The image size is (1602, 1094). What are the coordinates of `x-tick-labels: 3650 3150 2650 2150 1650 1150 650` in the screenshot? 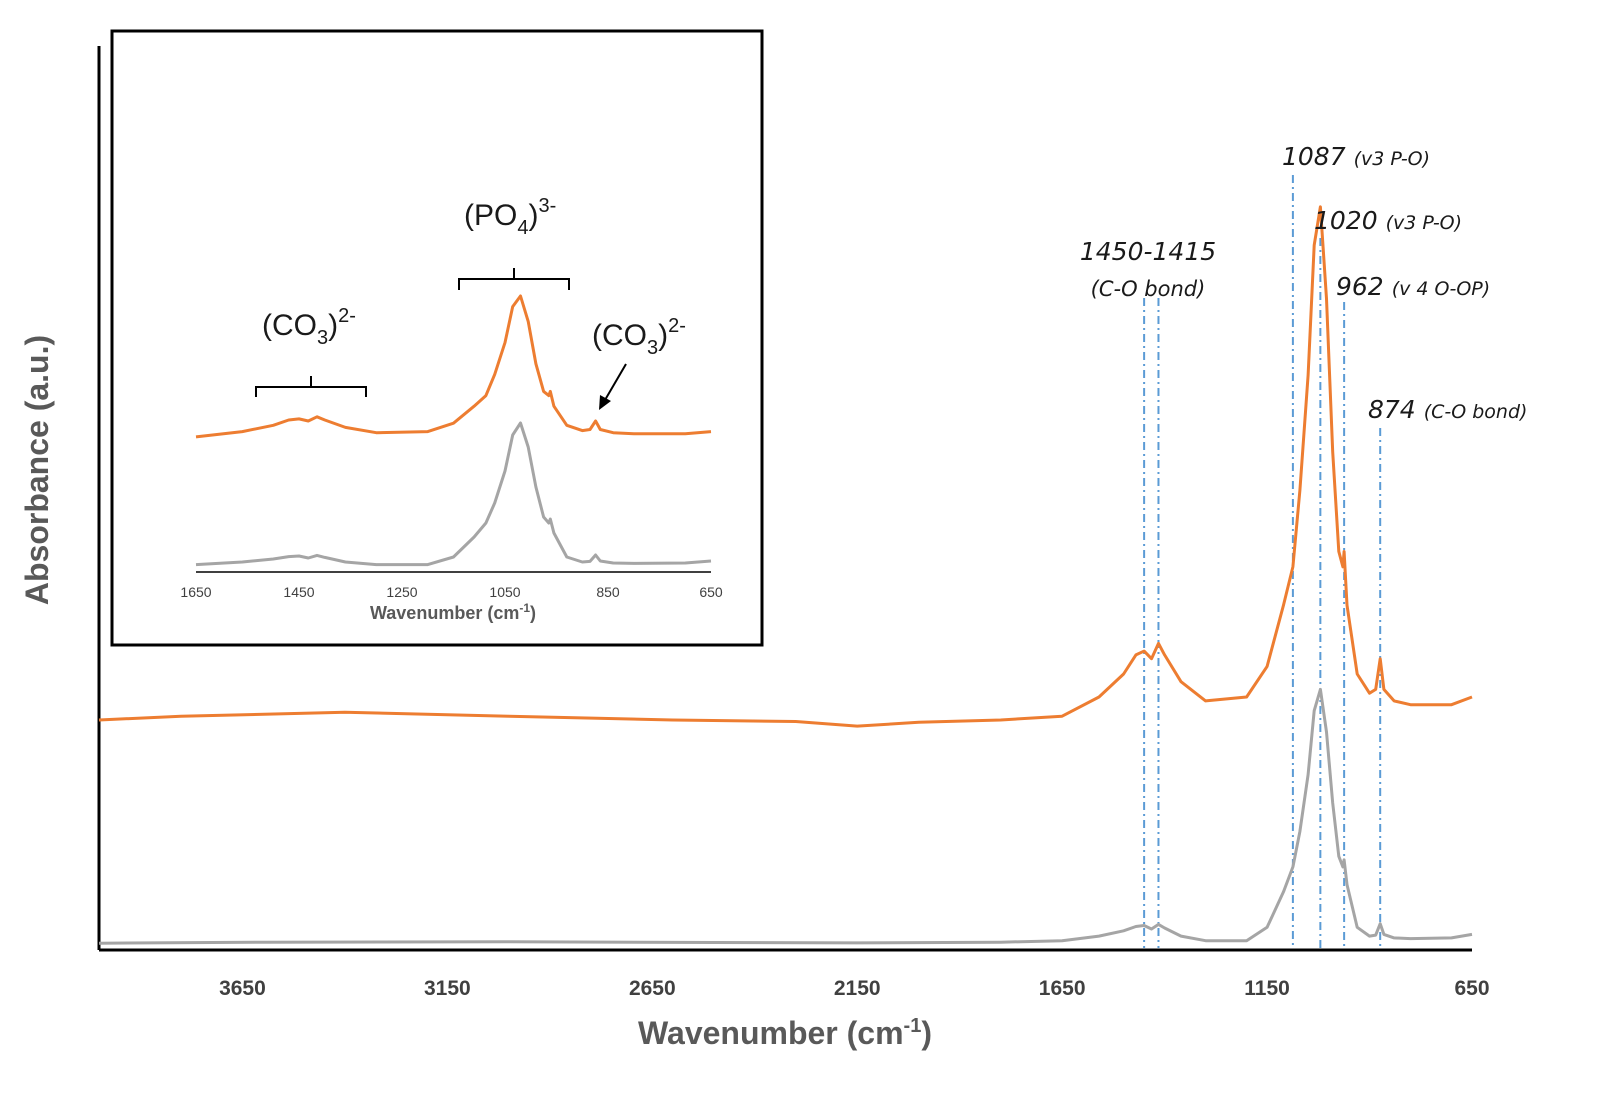 It's located at (854, 988).